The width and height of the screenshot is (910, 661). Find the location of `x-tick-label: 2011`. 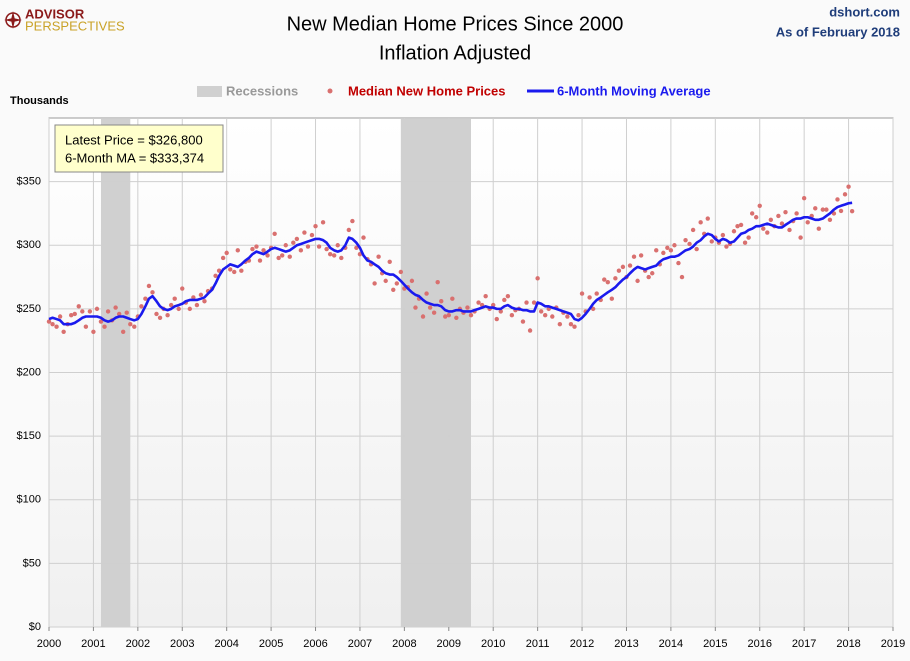

x-tick-label: 2011 is located at coordinates (538, 644).